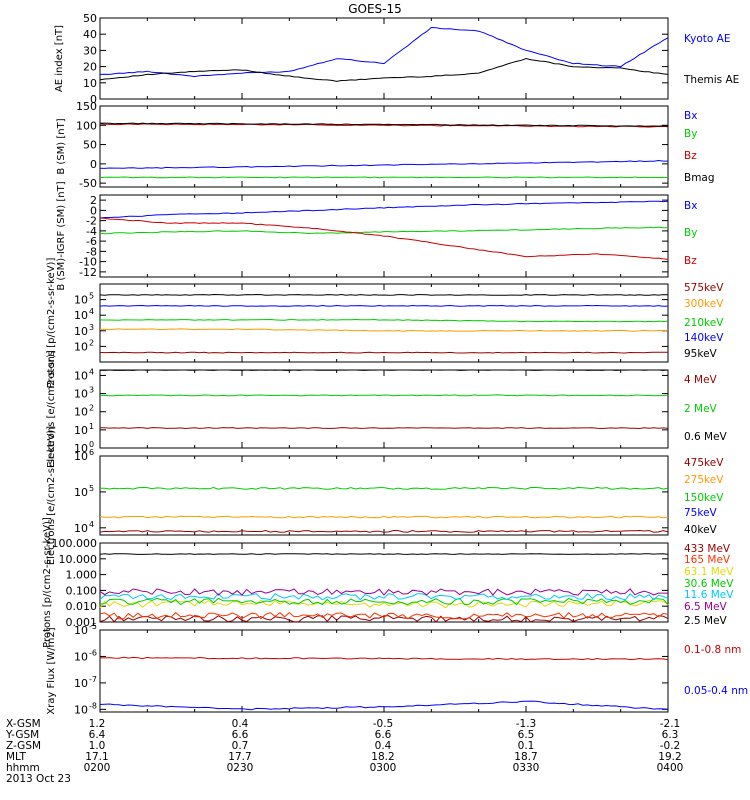 This screenshot has width=750, height=800. What do you see at coordinates (61, 146) in the screenshot?
I see `y-axis-label: B (SM) [nT]` at bounding box center [61, 146].